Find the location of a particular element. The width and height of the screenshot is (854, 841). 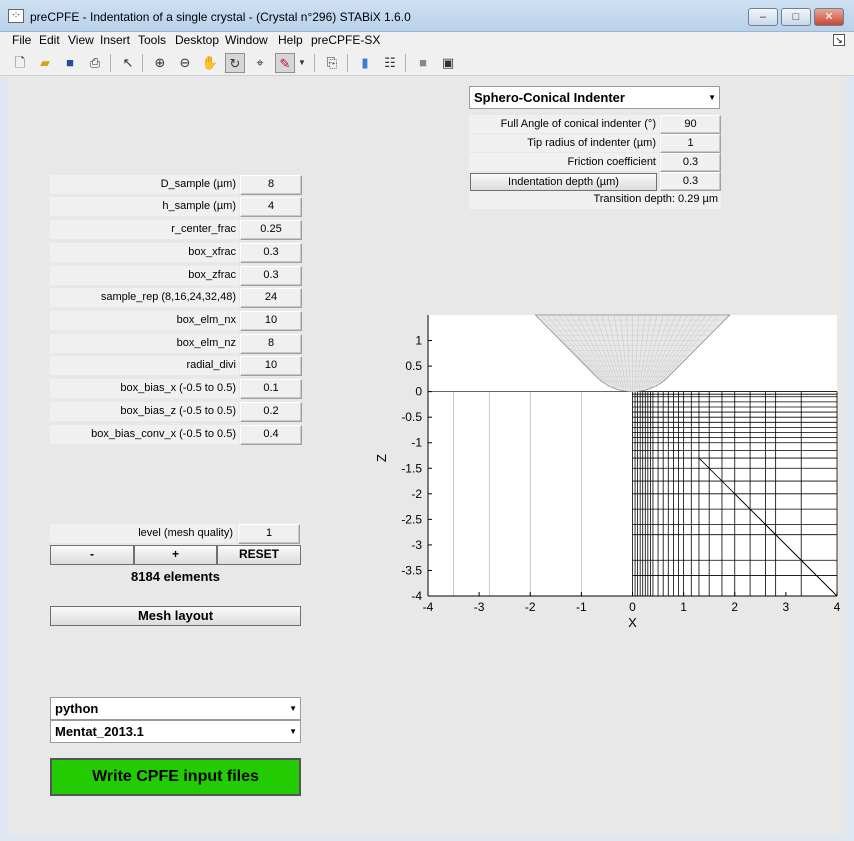

x-tick-label: 3 is located at coordinates (786, 607).